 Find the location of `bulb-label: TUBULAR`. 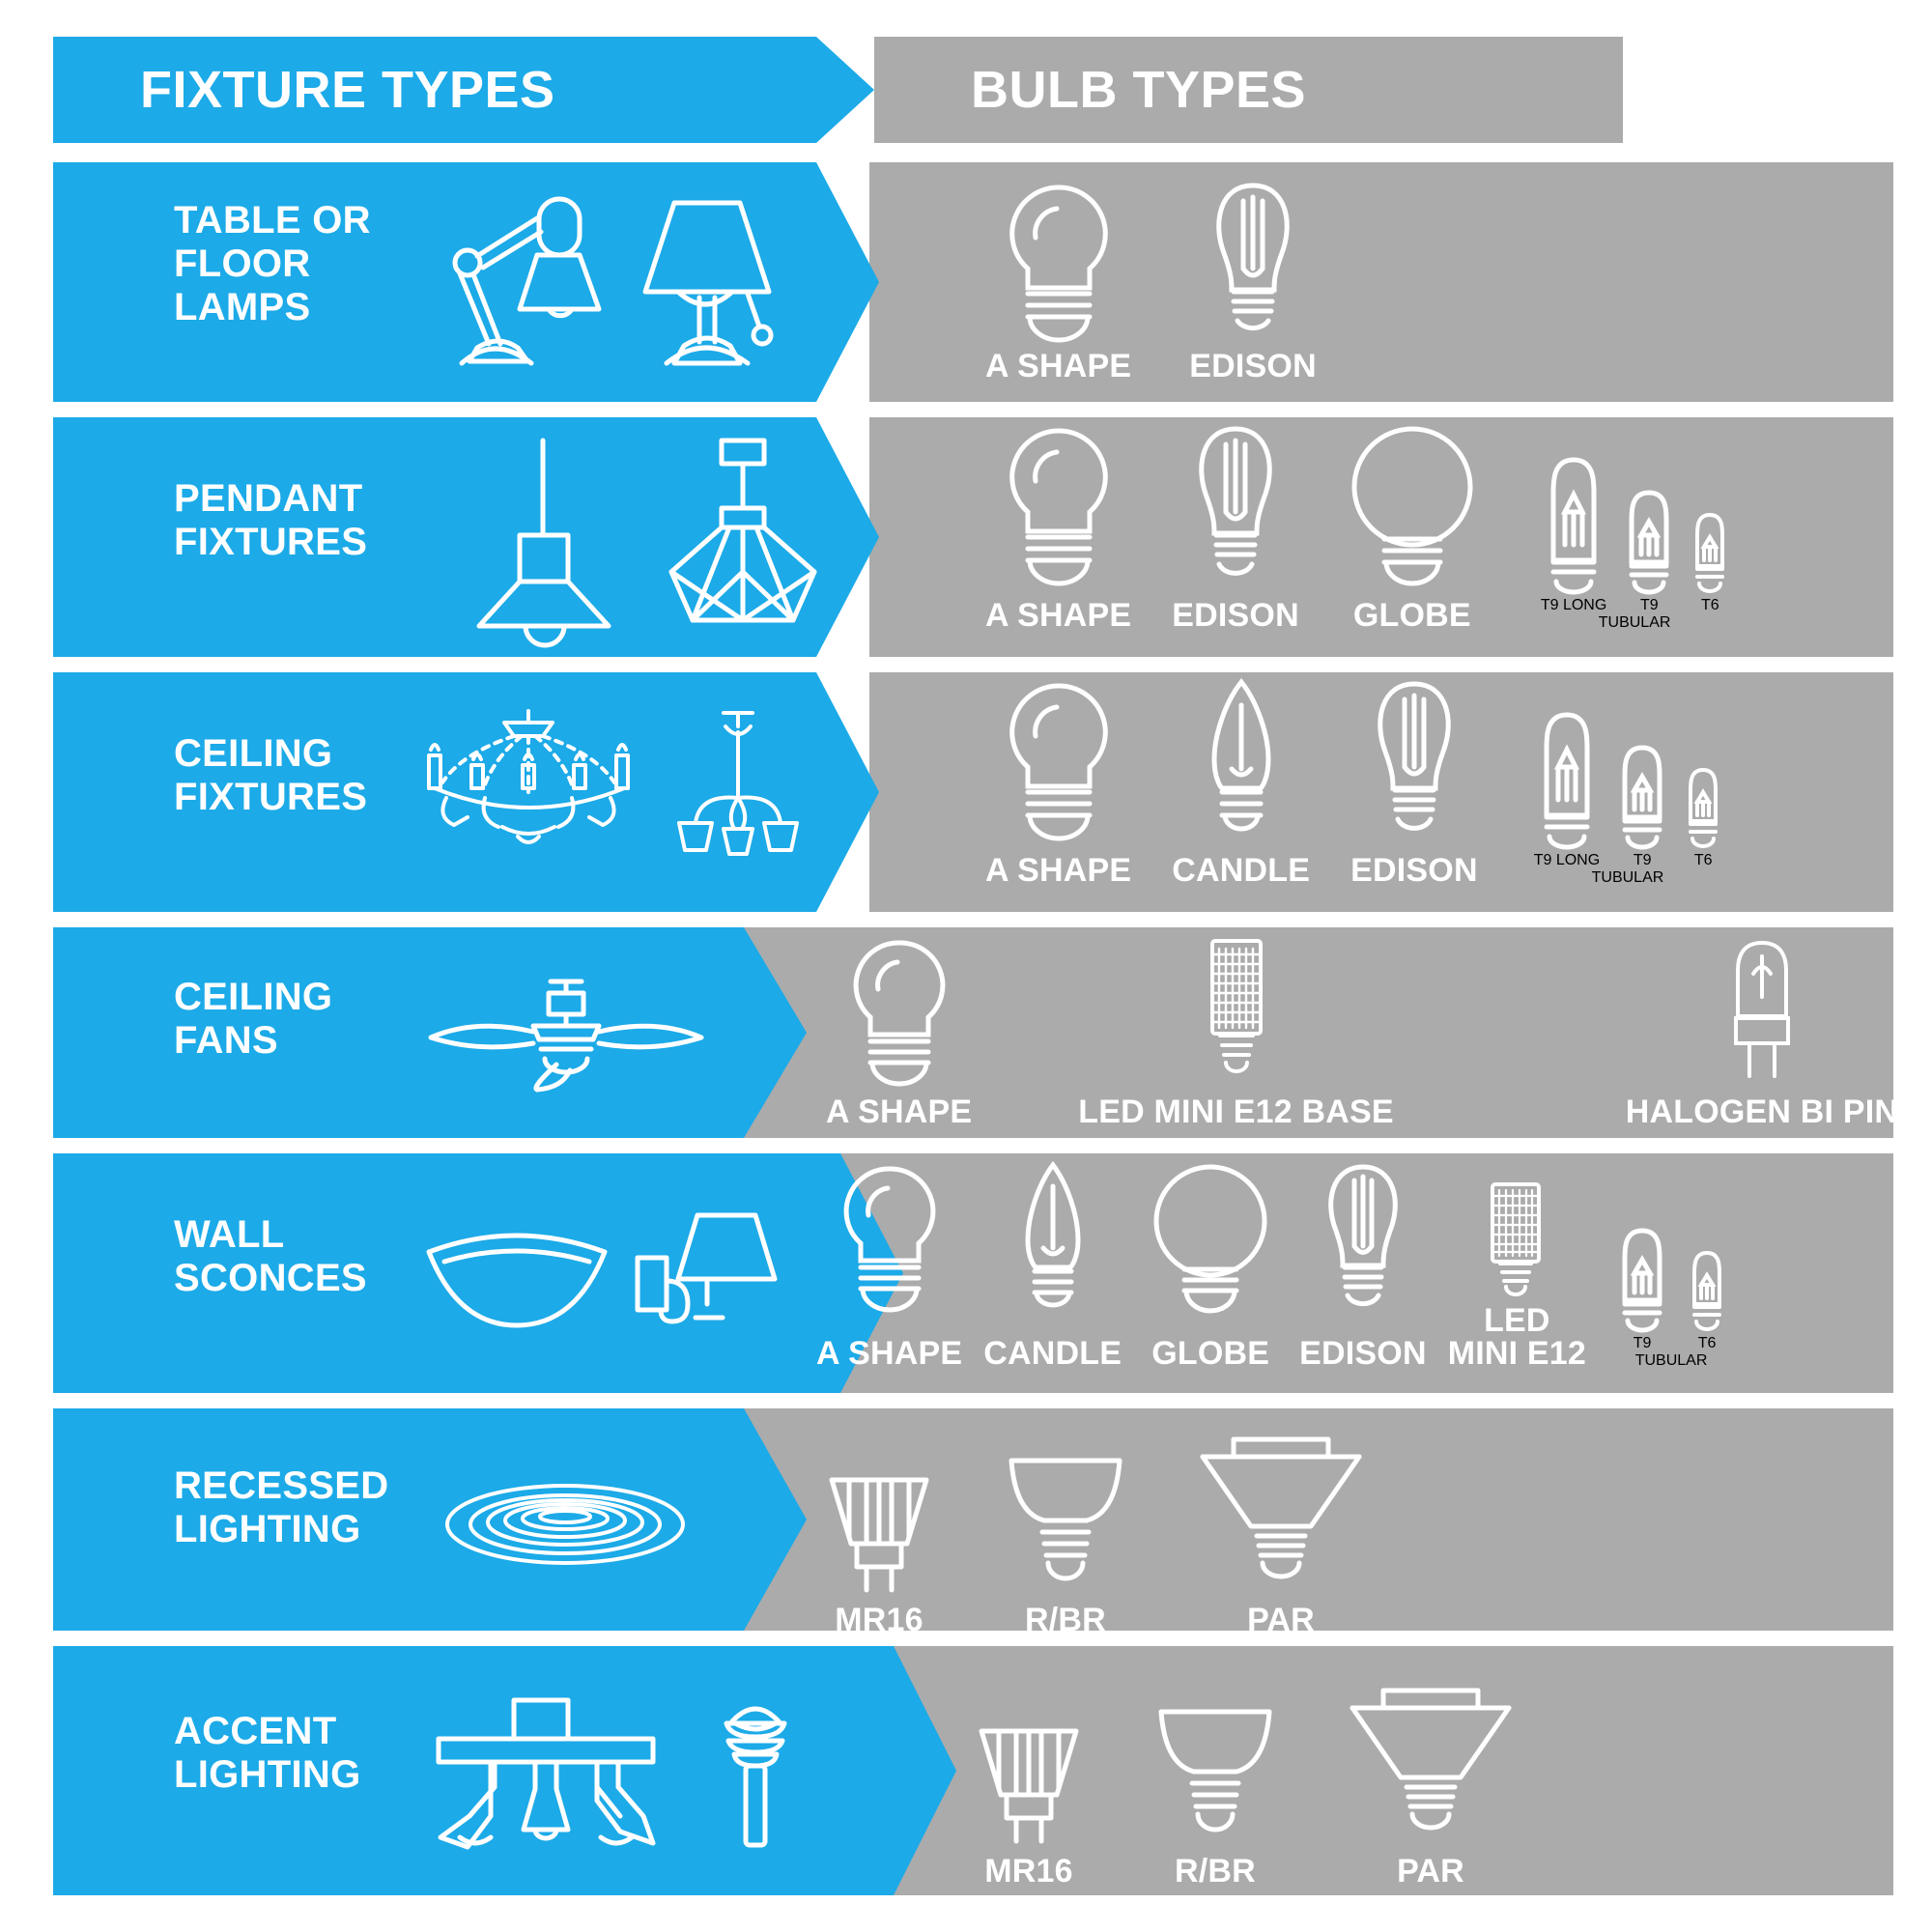

bulb-label: TUBULAR is located at coordinates (1627, 877).